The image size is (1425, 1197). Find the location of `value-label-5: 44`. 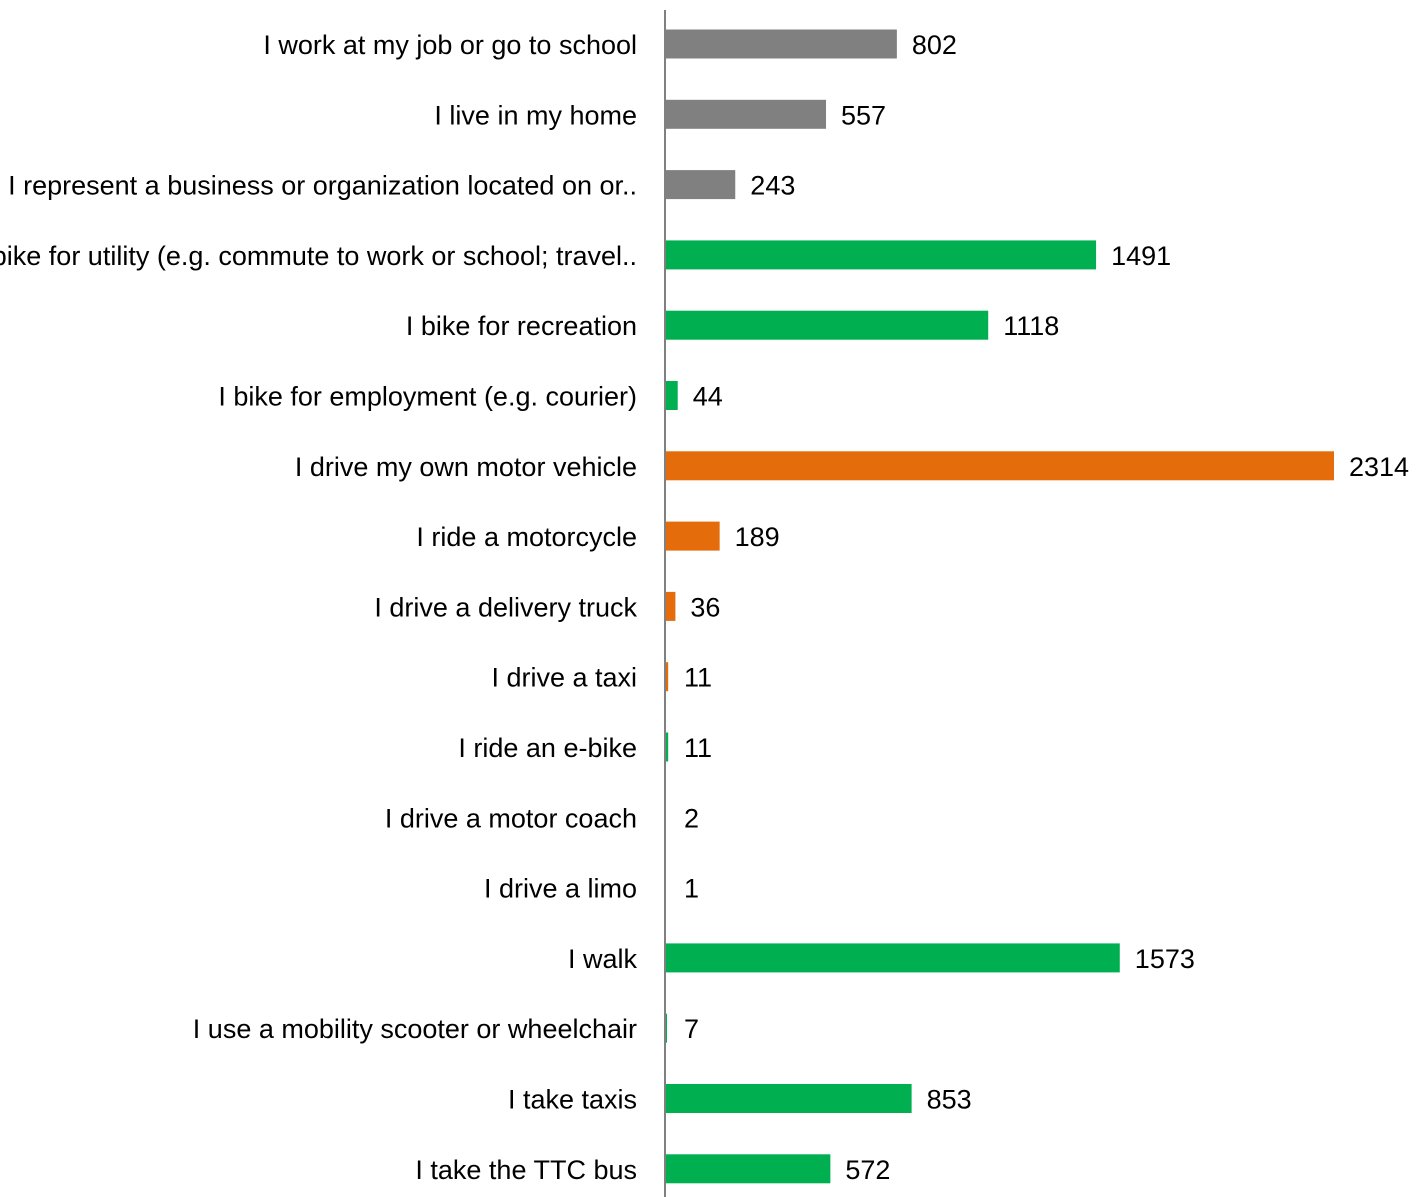

value-label-5: 44 is located at coordinates (708, 397).